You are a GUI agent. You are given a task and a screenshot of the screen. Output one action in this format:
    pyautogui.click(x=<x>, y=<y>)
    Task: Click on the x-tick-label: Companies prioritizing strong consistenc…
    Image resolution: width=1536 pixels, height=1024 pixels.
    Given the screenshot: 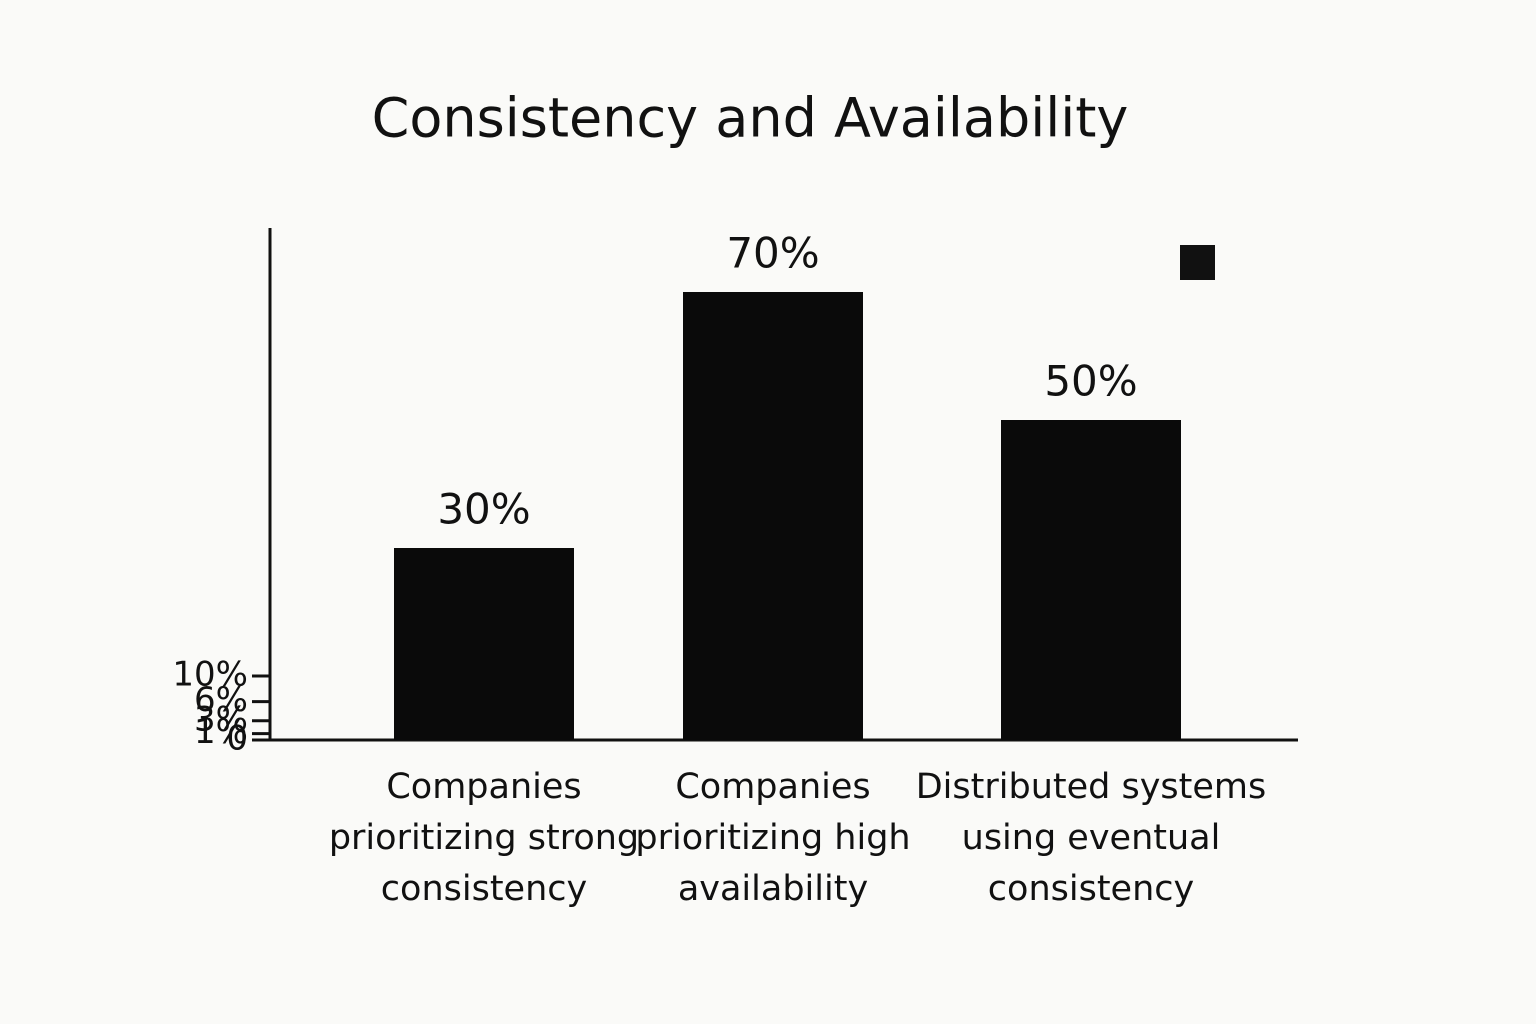 What is the action you would take?
    pyautogui.click(x=484, y=838)
    